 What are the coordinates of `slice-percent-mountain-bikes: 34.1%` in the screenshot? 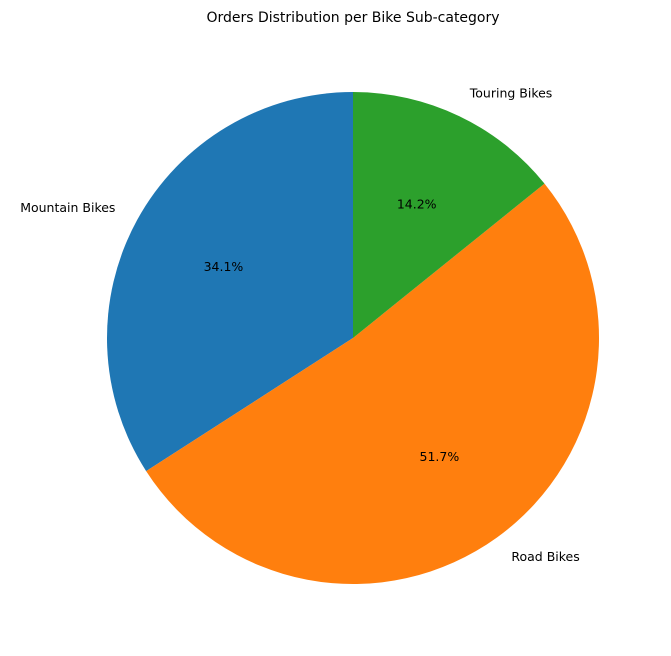 It's located at (224, 266).